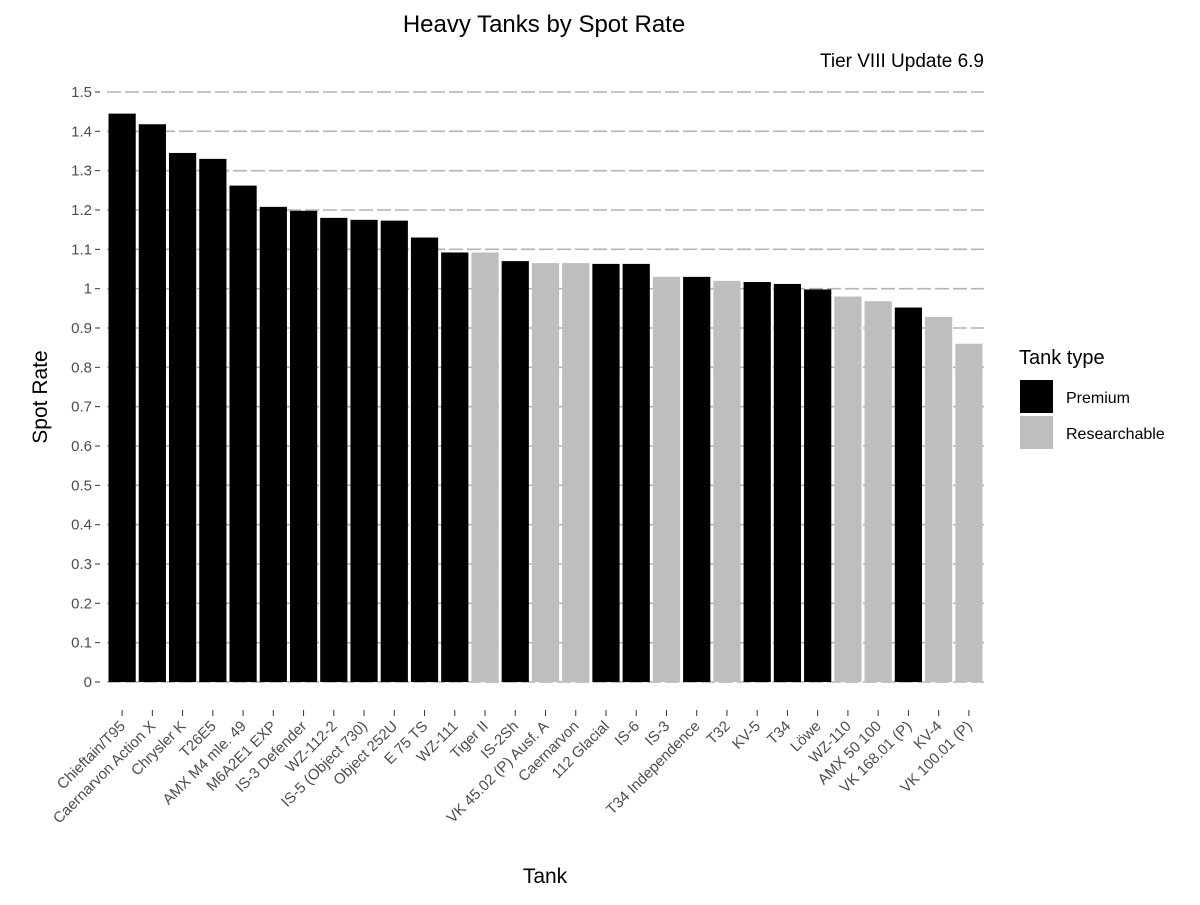  I want to click on y-tick-label: 0.6, so click(81, 446).